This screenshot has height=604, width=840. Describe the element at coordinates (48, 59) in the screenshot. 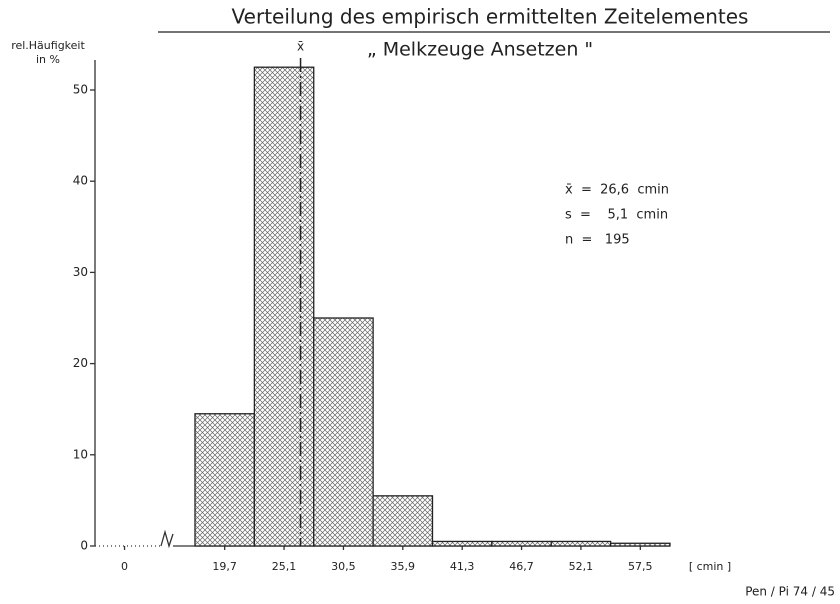

I see `y-axis-label: in %` at that location.